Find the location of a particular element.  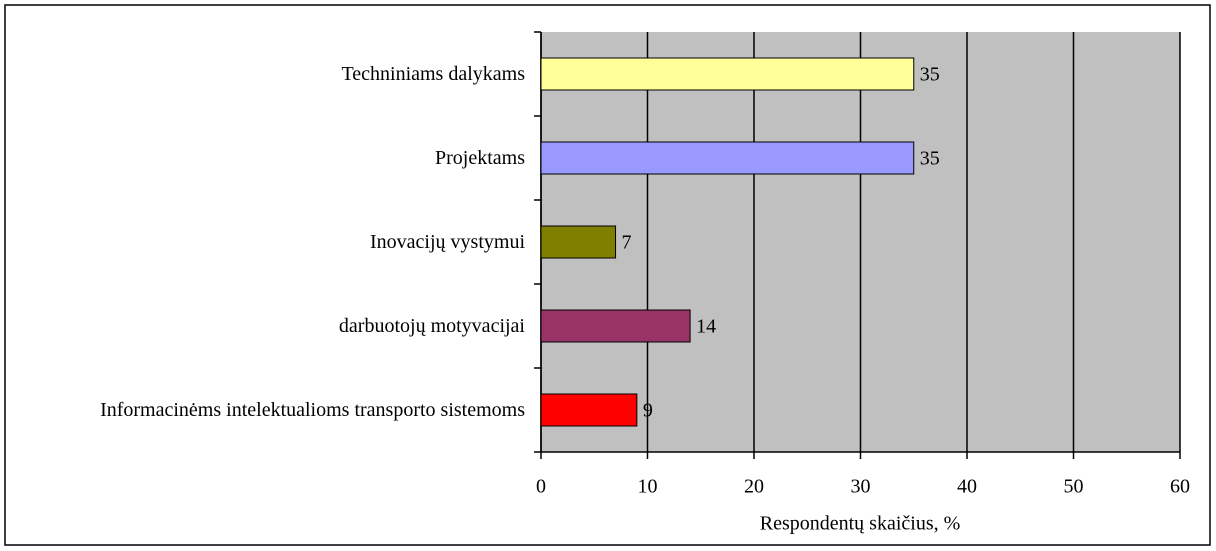

x-tick-label: 40 is located at coordinates (967, 487).